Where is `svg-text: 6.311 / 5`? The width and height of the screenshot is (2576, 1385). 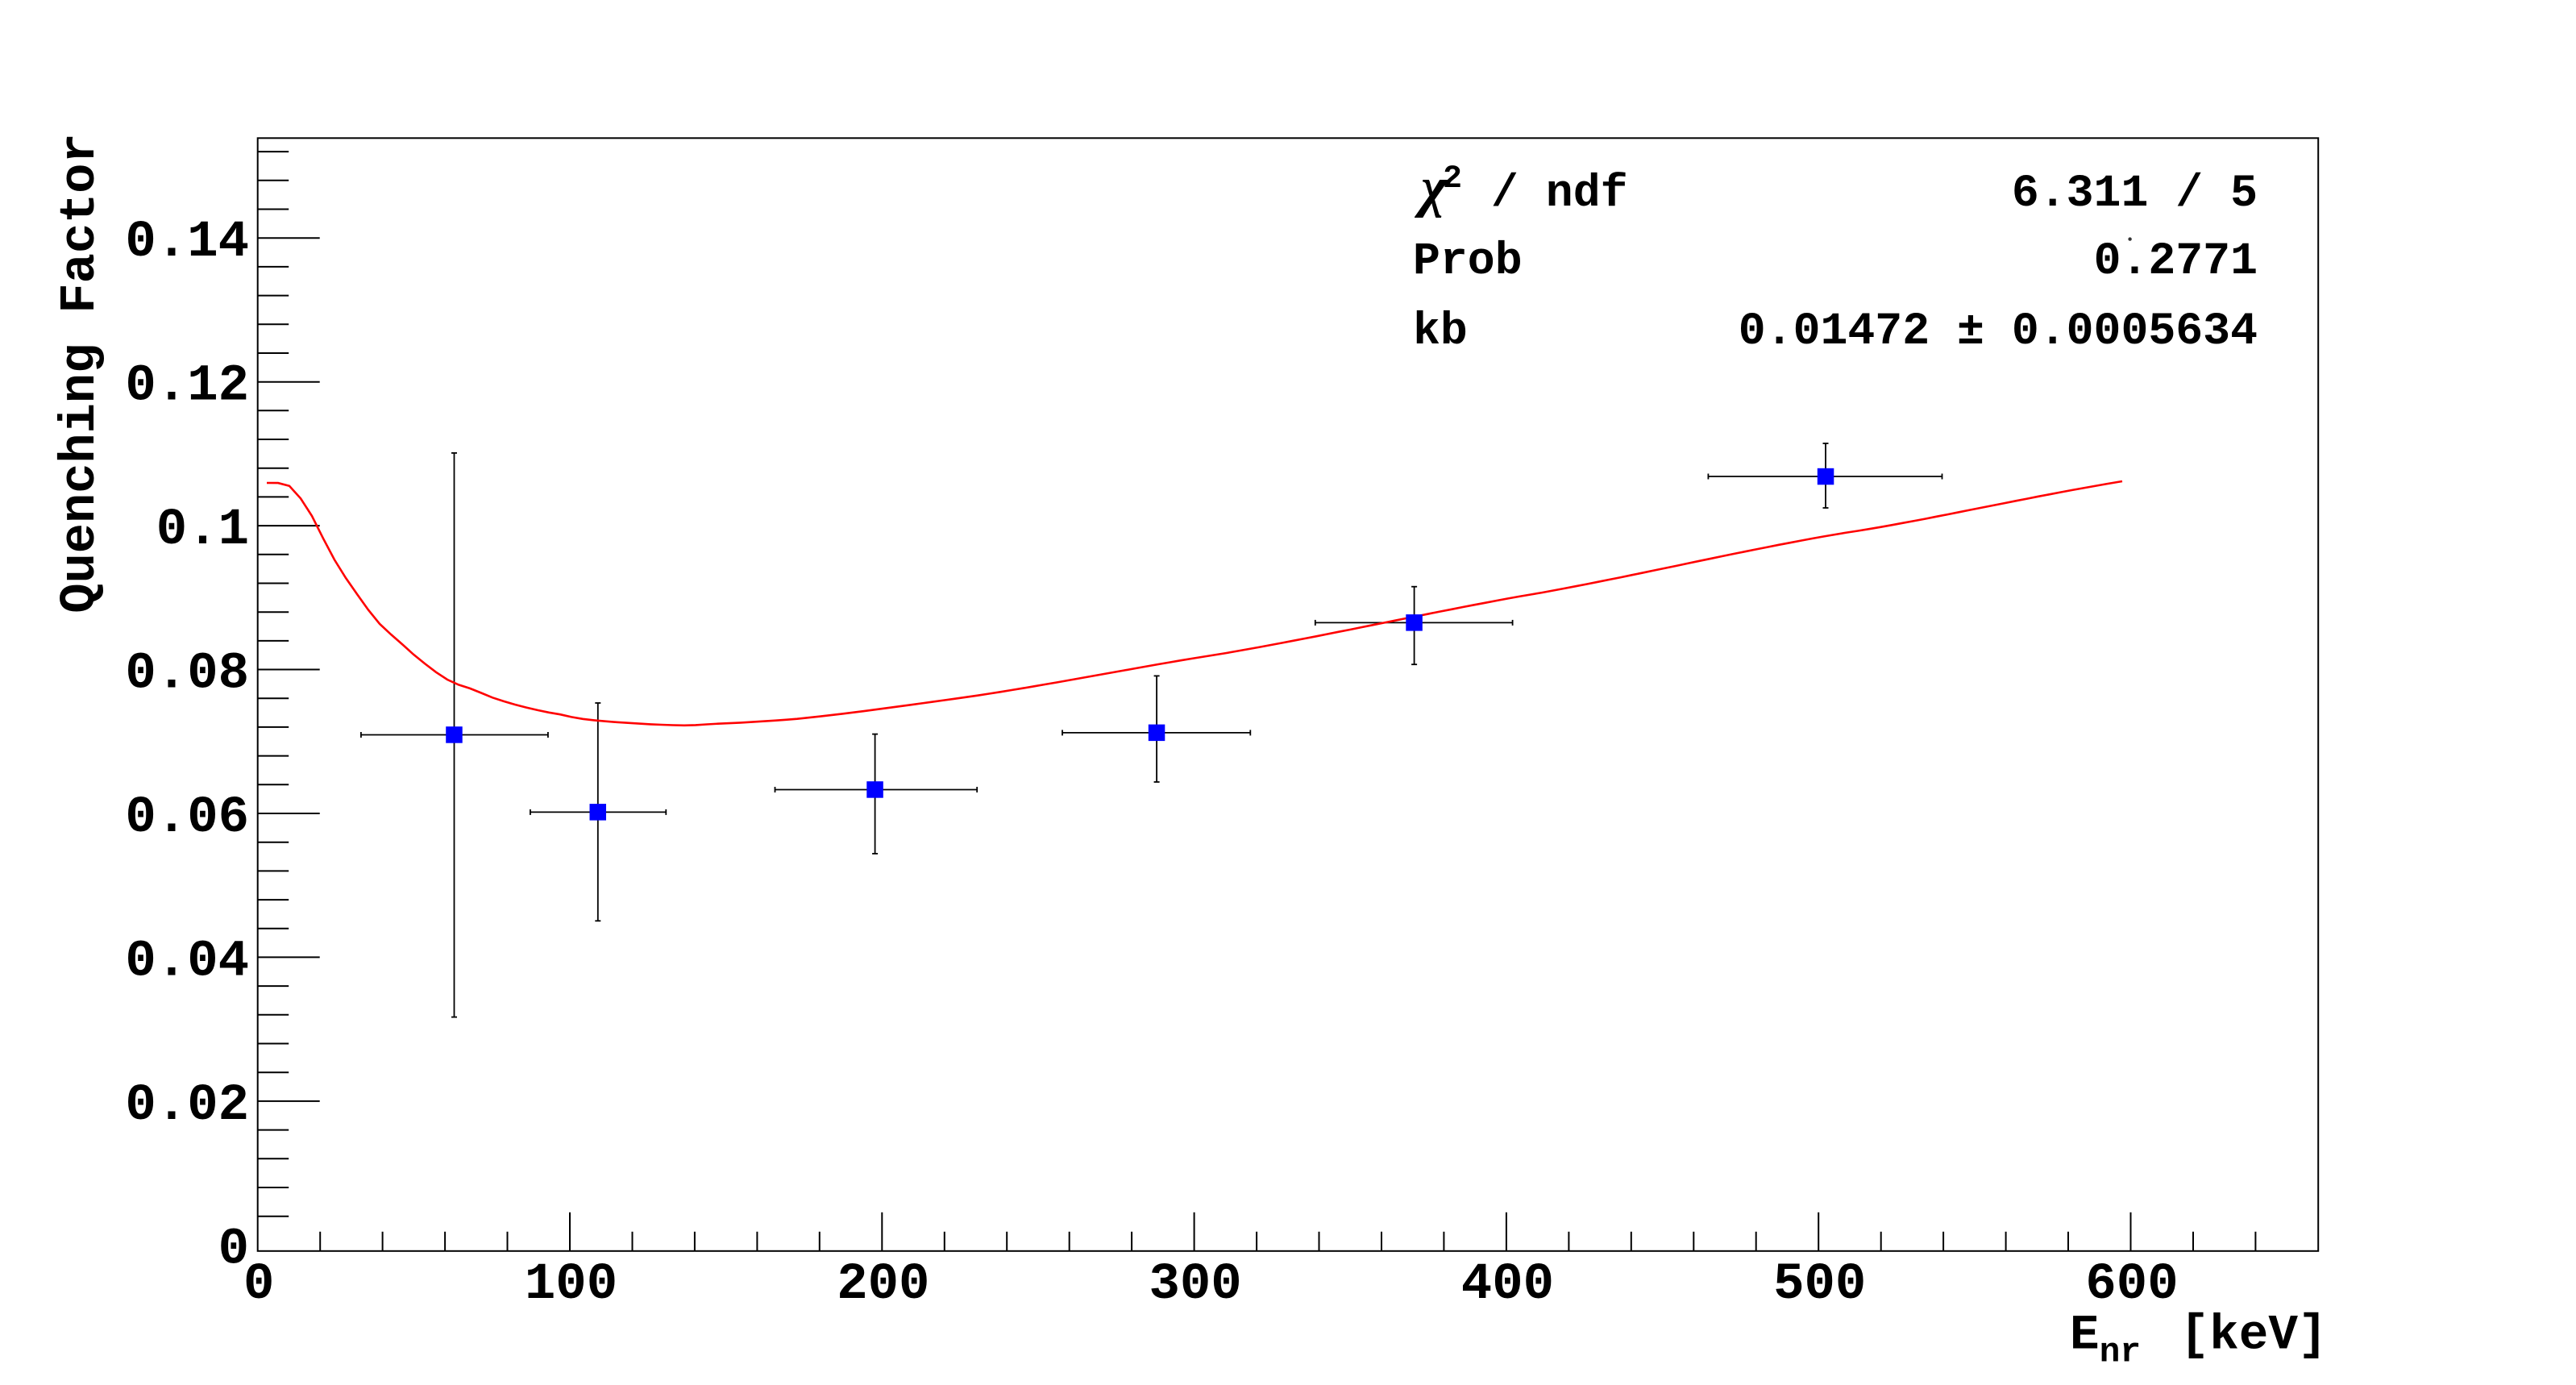 svg-text: 6.311 / 5 is located at coordinates (2135, 194).